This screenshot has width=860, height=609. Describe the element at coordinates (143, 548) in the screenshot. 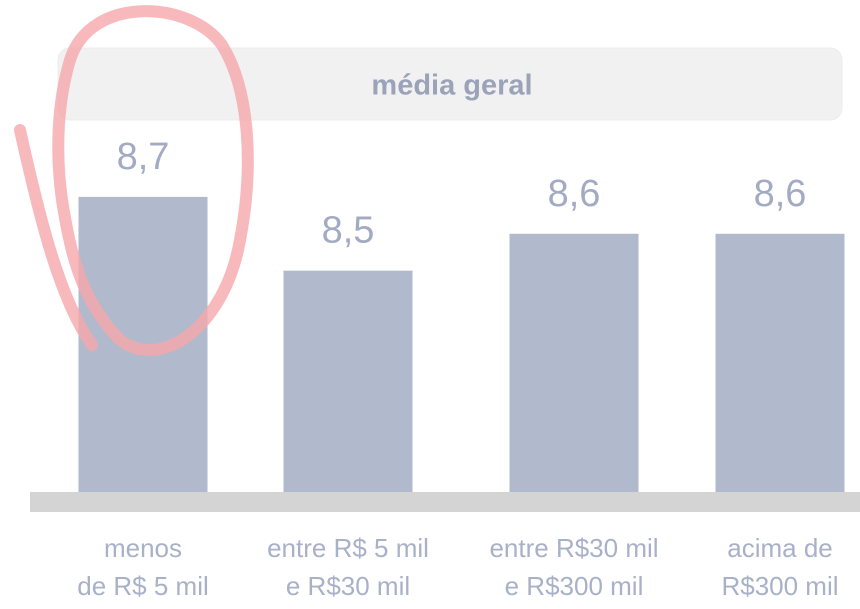

I see `x-tick-label: menos` at that location.